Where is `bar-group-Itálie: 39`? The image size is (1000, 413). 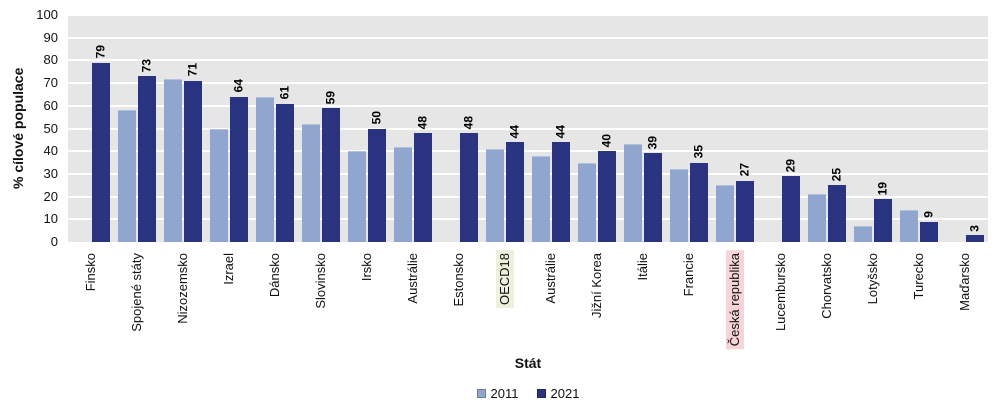
bar-group-Itálie: 39 is located at coordinates (643, 128).